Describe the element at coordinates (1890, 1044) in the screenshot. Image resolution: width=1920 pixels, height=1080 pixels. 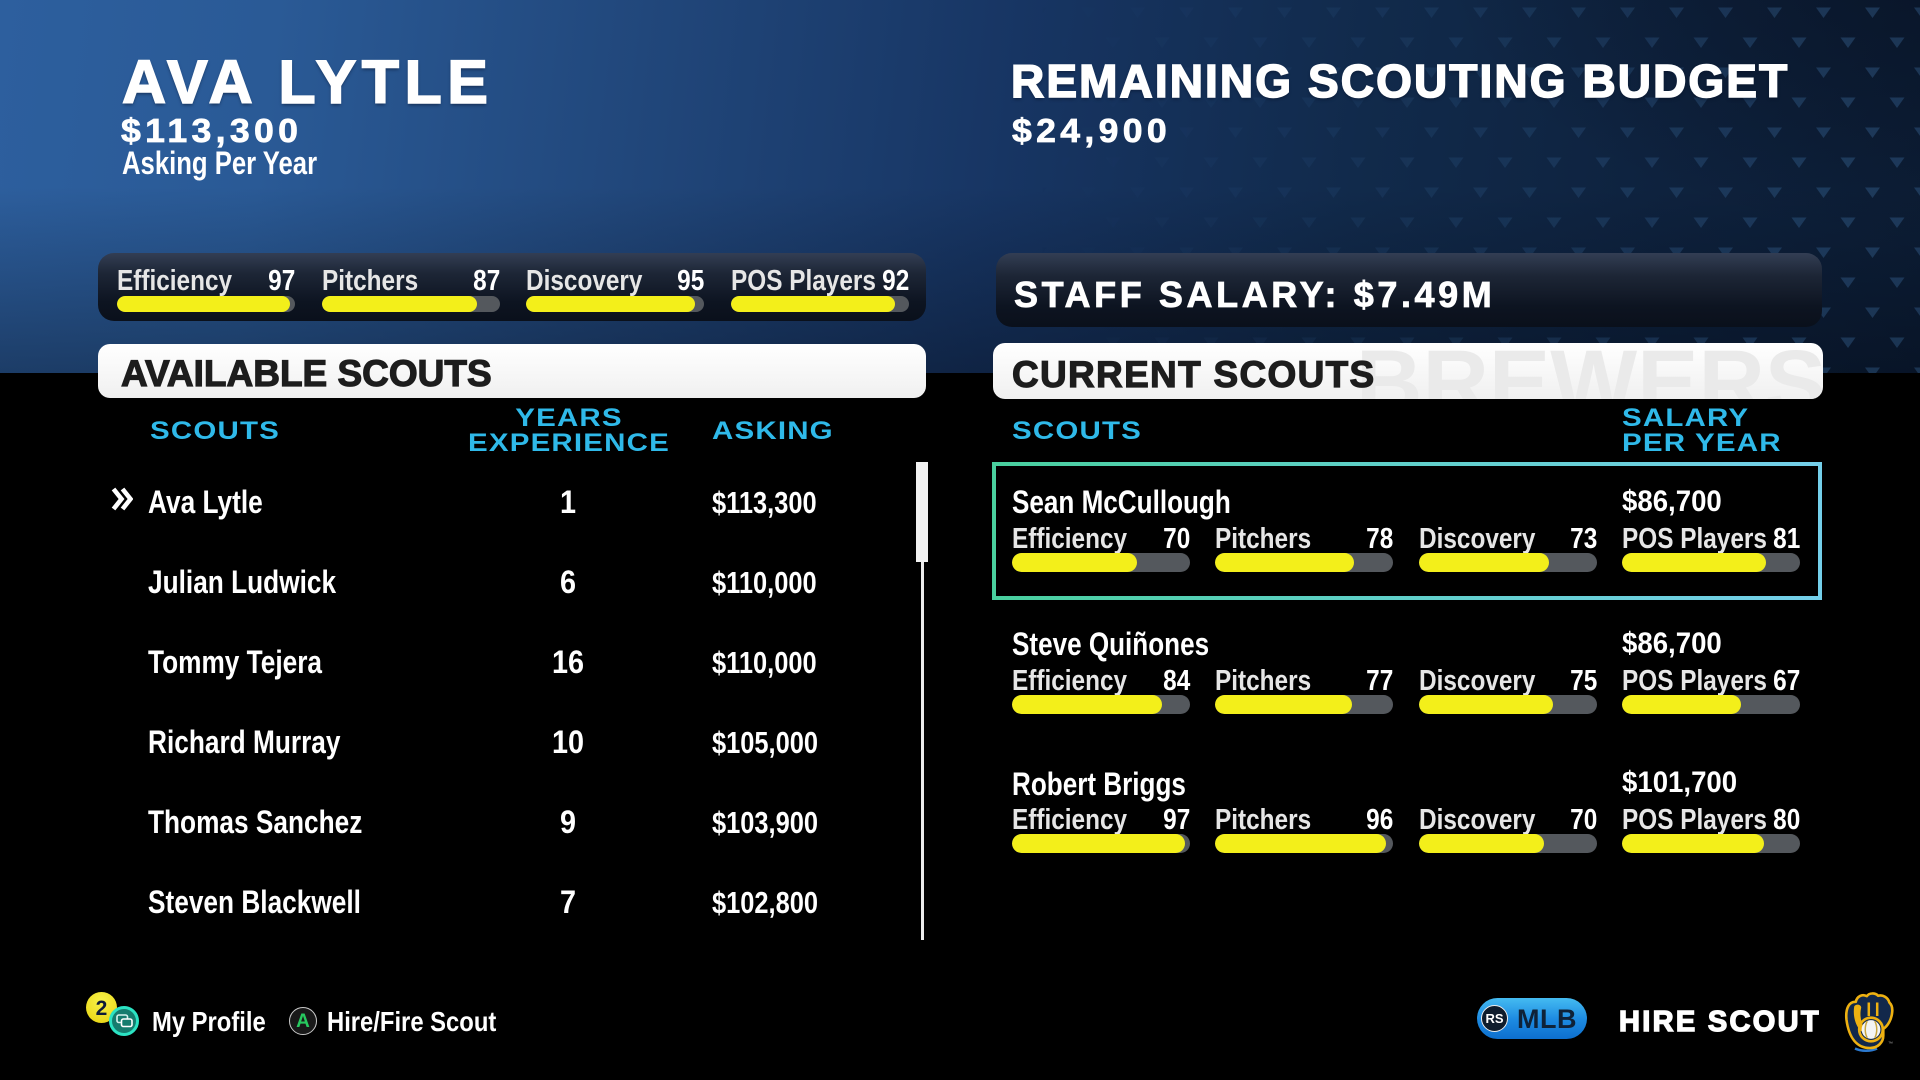
I see `svg-text: ™` at that location.